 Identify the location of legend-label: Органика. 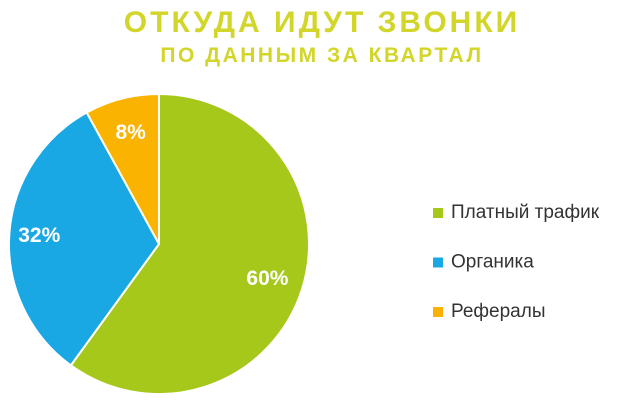
(492, 262).